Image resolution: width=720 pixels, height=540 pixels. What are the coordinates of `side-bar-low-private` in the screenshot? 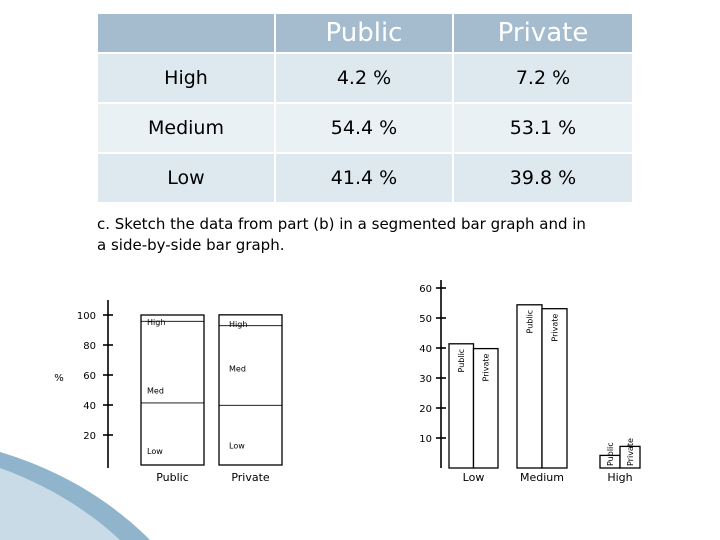 It's located at (485, 408).